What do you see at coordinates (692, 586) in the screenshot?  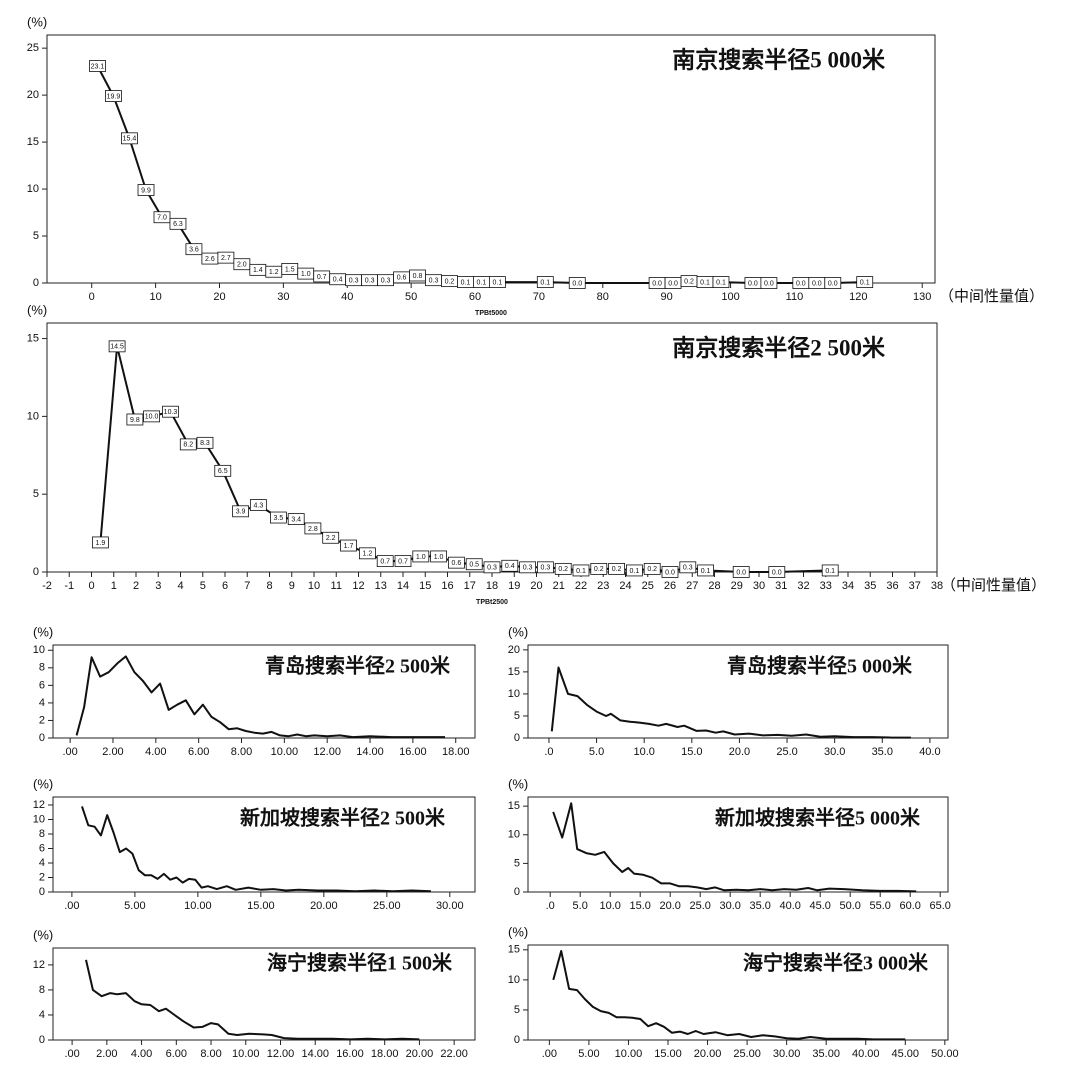 I see `x-tick-label: 27` at bounding box center [692, 586].